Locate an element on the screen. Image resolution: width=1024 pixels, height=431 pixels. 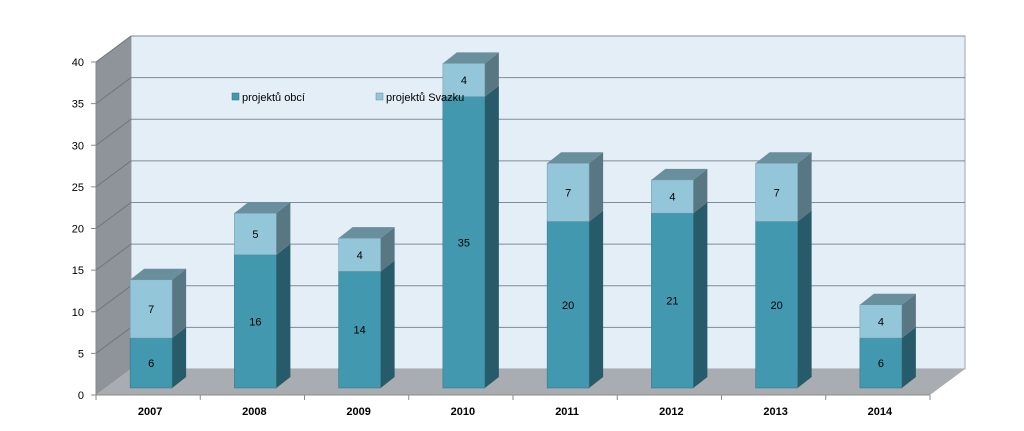
y-tick-label: 40 is located at coordinates (78, 63).